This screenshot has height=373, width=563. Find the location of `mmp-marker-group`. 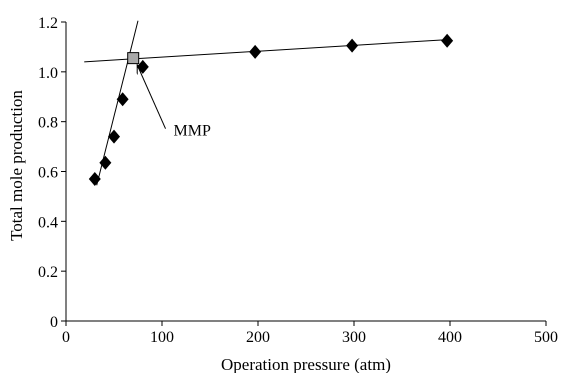

mmp-marker-group is located at coordinates (133, 58).